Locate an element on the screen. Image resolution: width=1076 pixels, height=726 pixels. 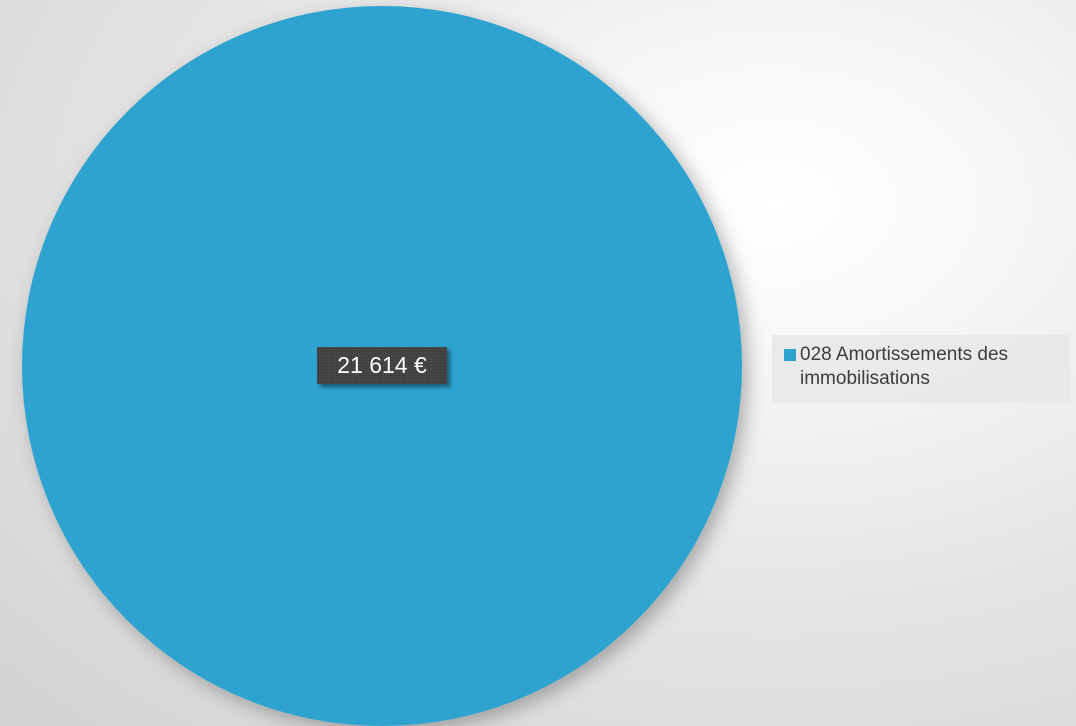
legend-swatch is located at coordinates (790, 355).